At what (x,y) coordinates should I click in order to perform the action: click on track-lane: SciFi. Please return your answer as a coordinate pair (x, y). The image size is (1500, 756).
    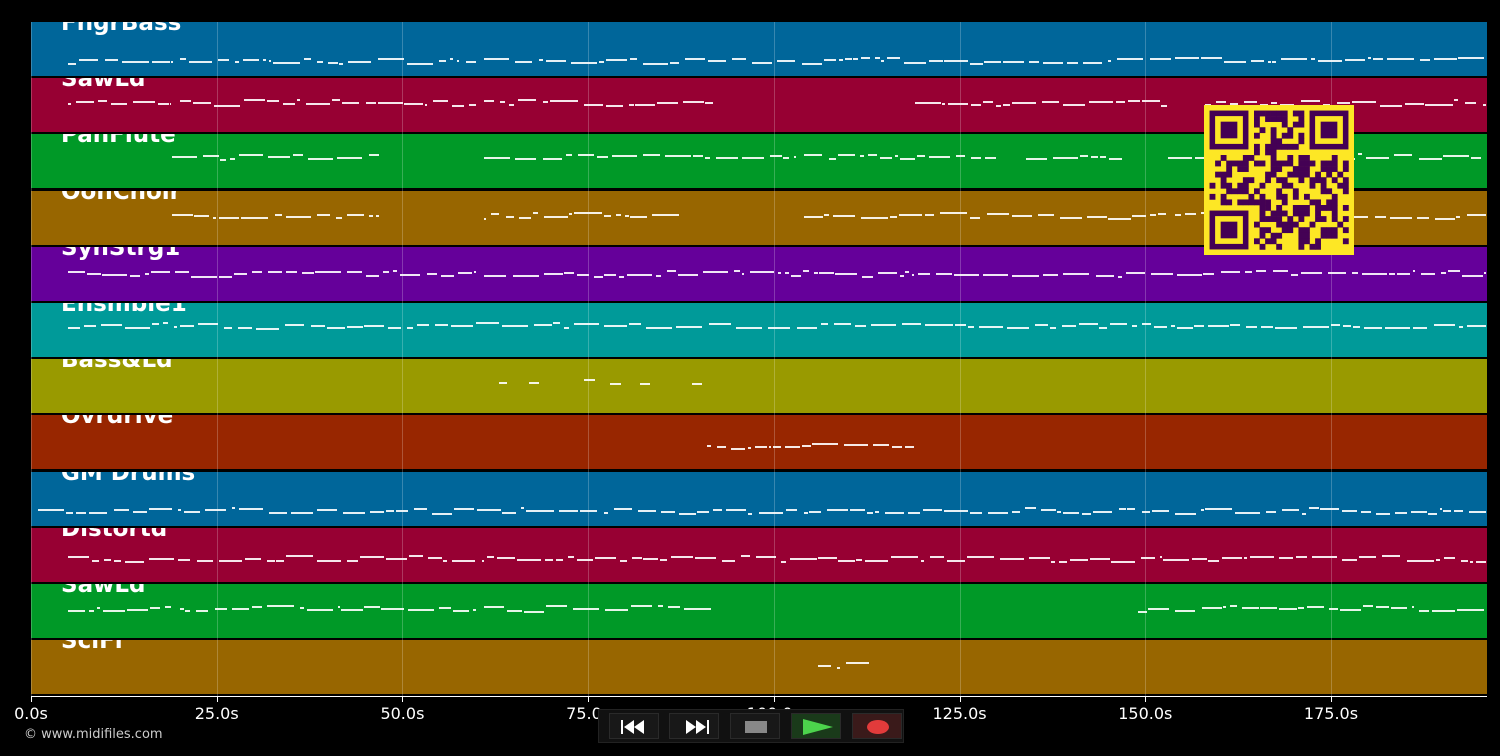
    Looking at the image, I should click on (759, 667).